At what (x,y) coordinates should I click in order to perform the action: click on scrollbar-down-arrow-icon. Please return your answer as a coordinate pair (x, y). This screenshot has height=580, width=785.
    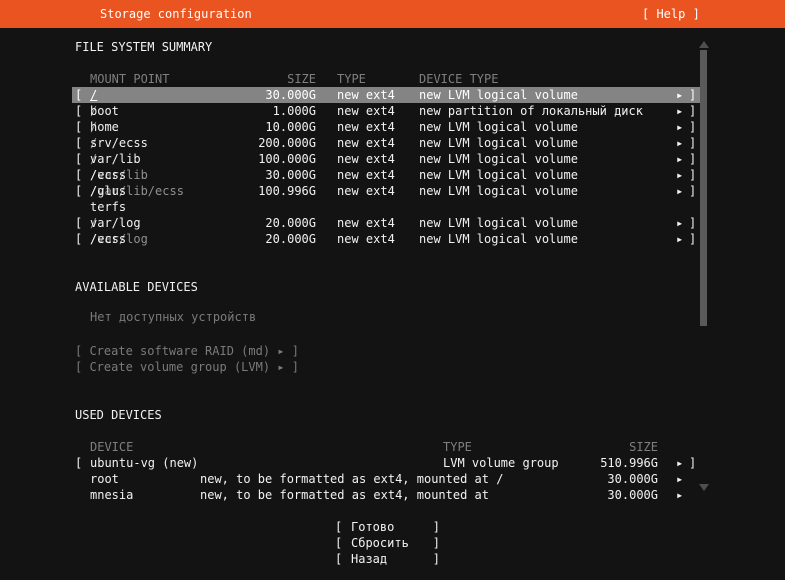
    Looking at the image, I should click on (704, 487).